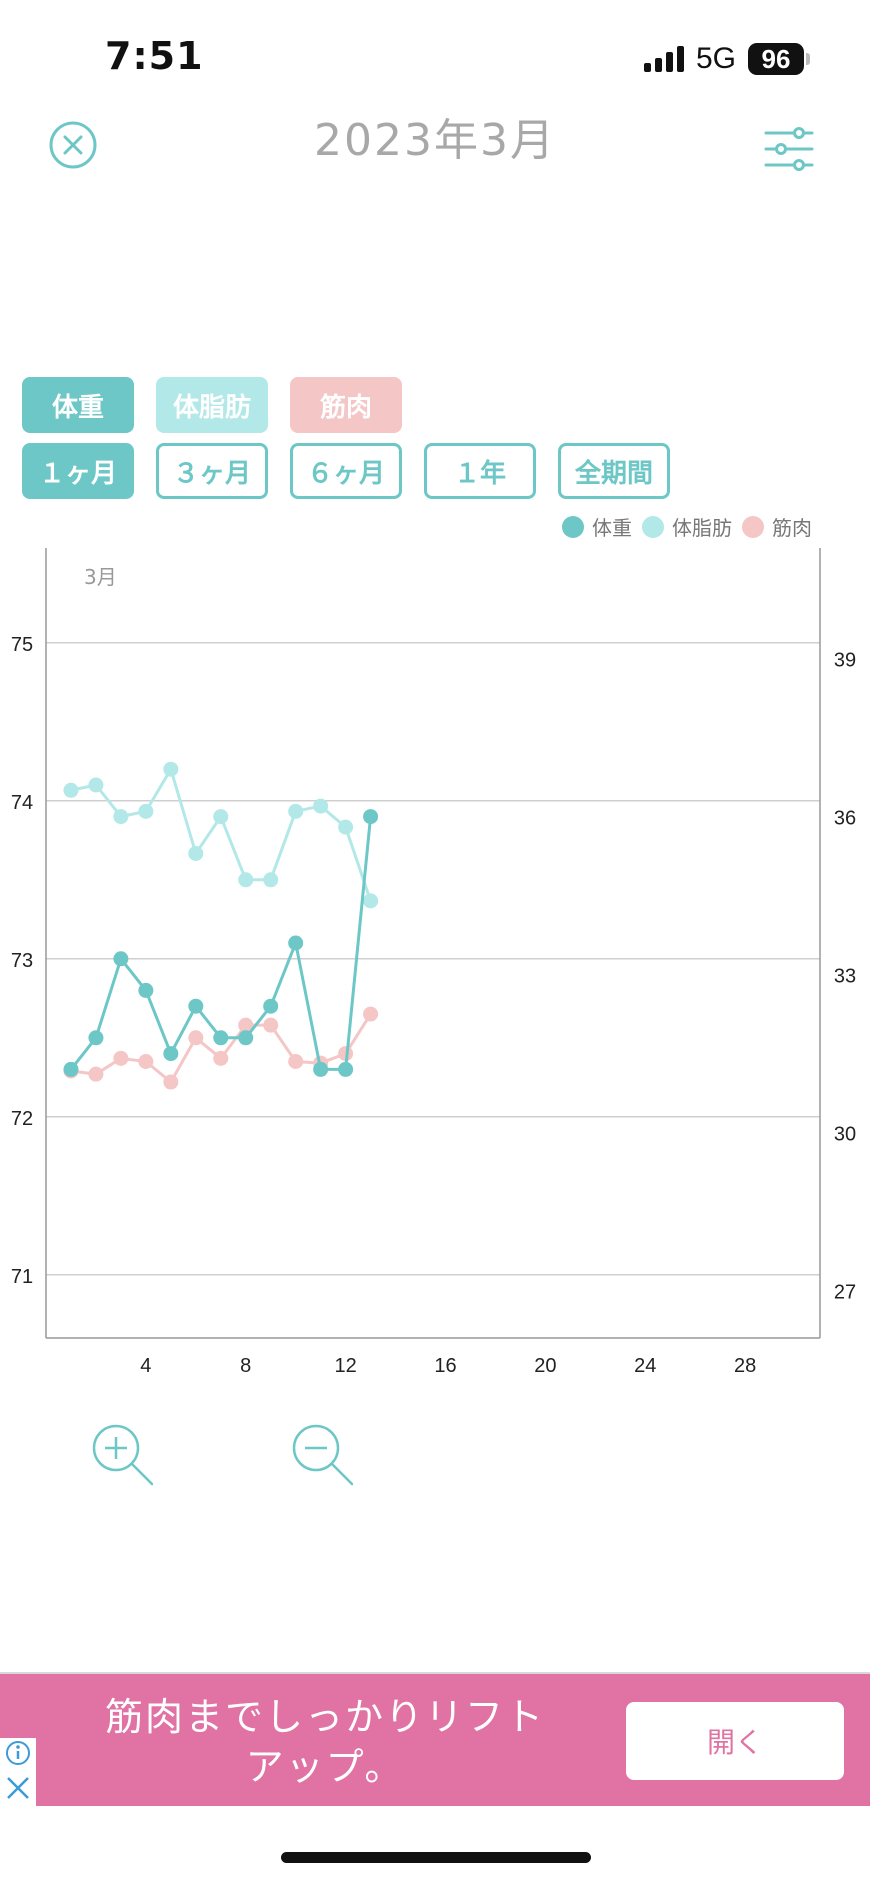 The height and width of the screenshot is (1883, 870). Describe the element at coordinates (100, 577) in the screenshot. I see `month-label: 3月` at that location.